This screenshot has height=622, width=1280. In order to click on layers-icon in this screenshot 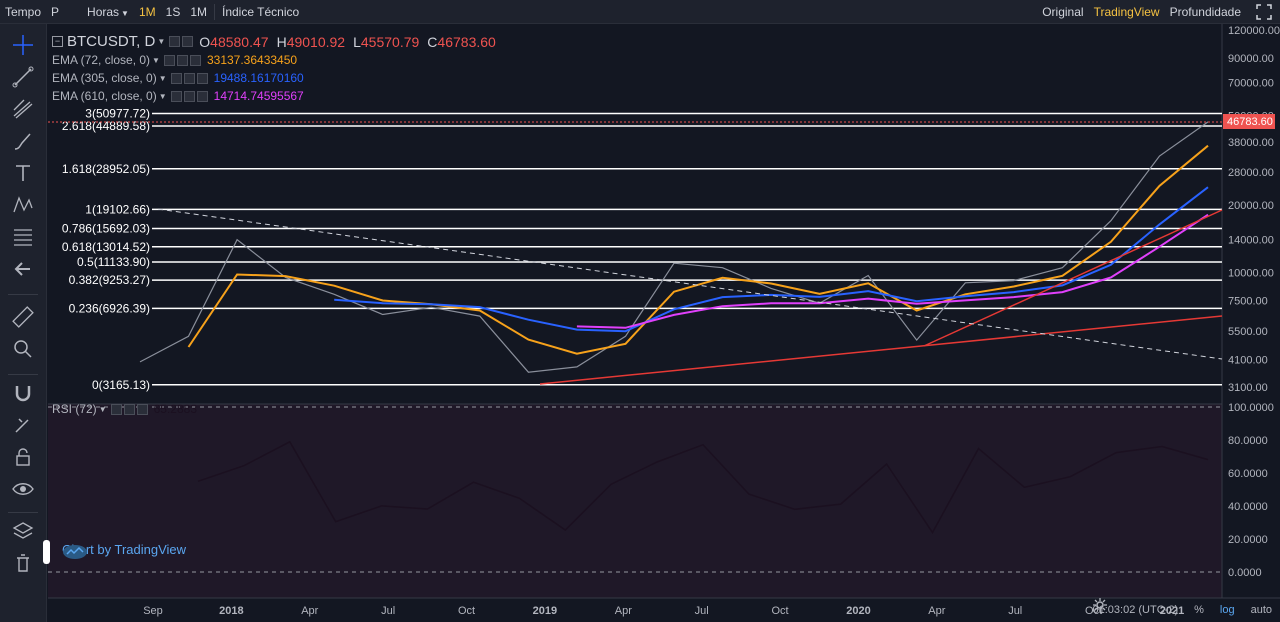, I will do `click(23, 531)`.